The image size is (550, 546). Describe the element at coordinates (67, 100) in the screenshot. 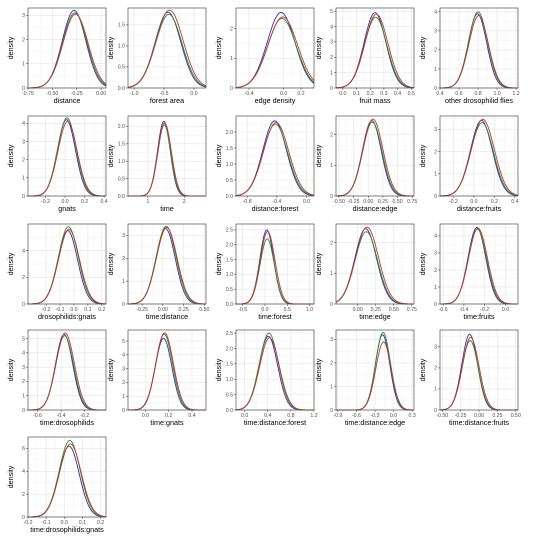

I see `x-axis-title: distance` at that location.